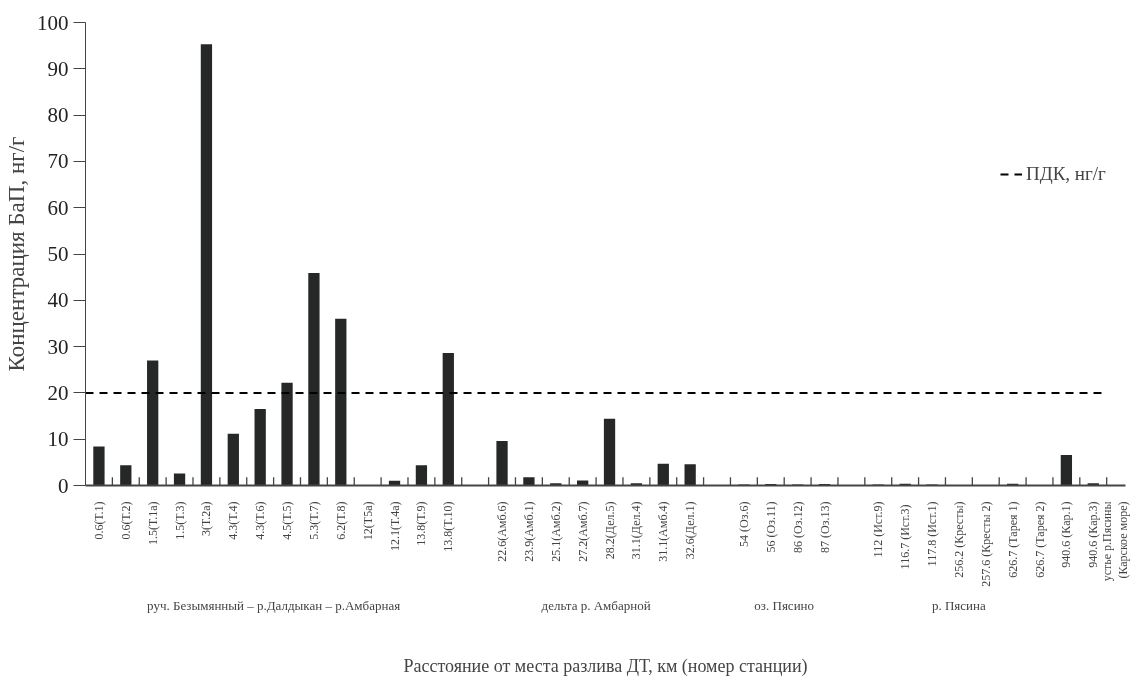 The image size is (1130, 678). I want to click on x-tick-label: 940.6 (Кар.1), so click(1066, 534).